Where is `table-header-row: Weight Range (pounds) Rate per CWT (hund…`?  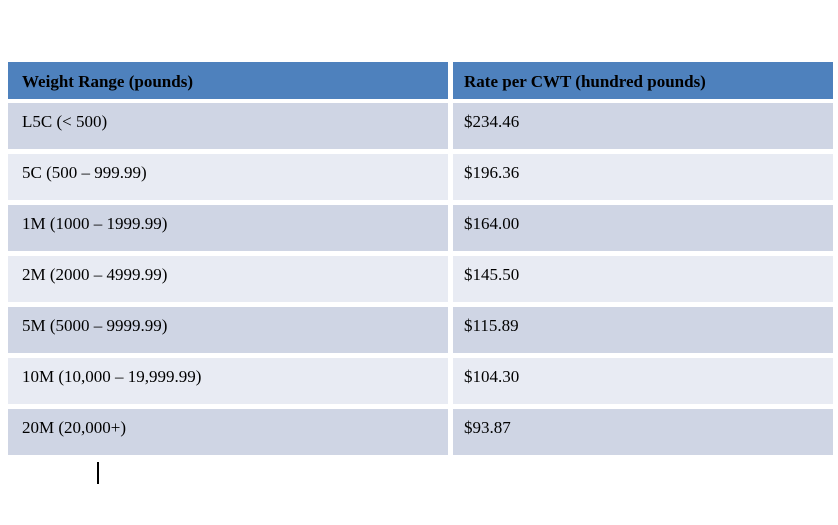 table-header-row: Weight Range (pounds) Rate per CWT (hund… is located at coordinates (420, 80).